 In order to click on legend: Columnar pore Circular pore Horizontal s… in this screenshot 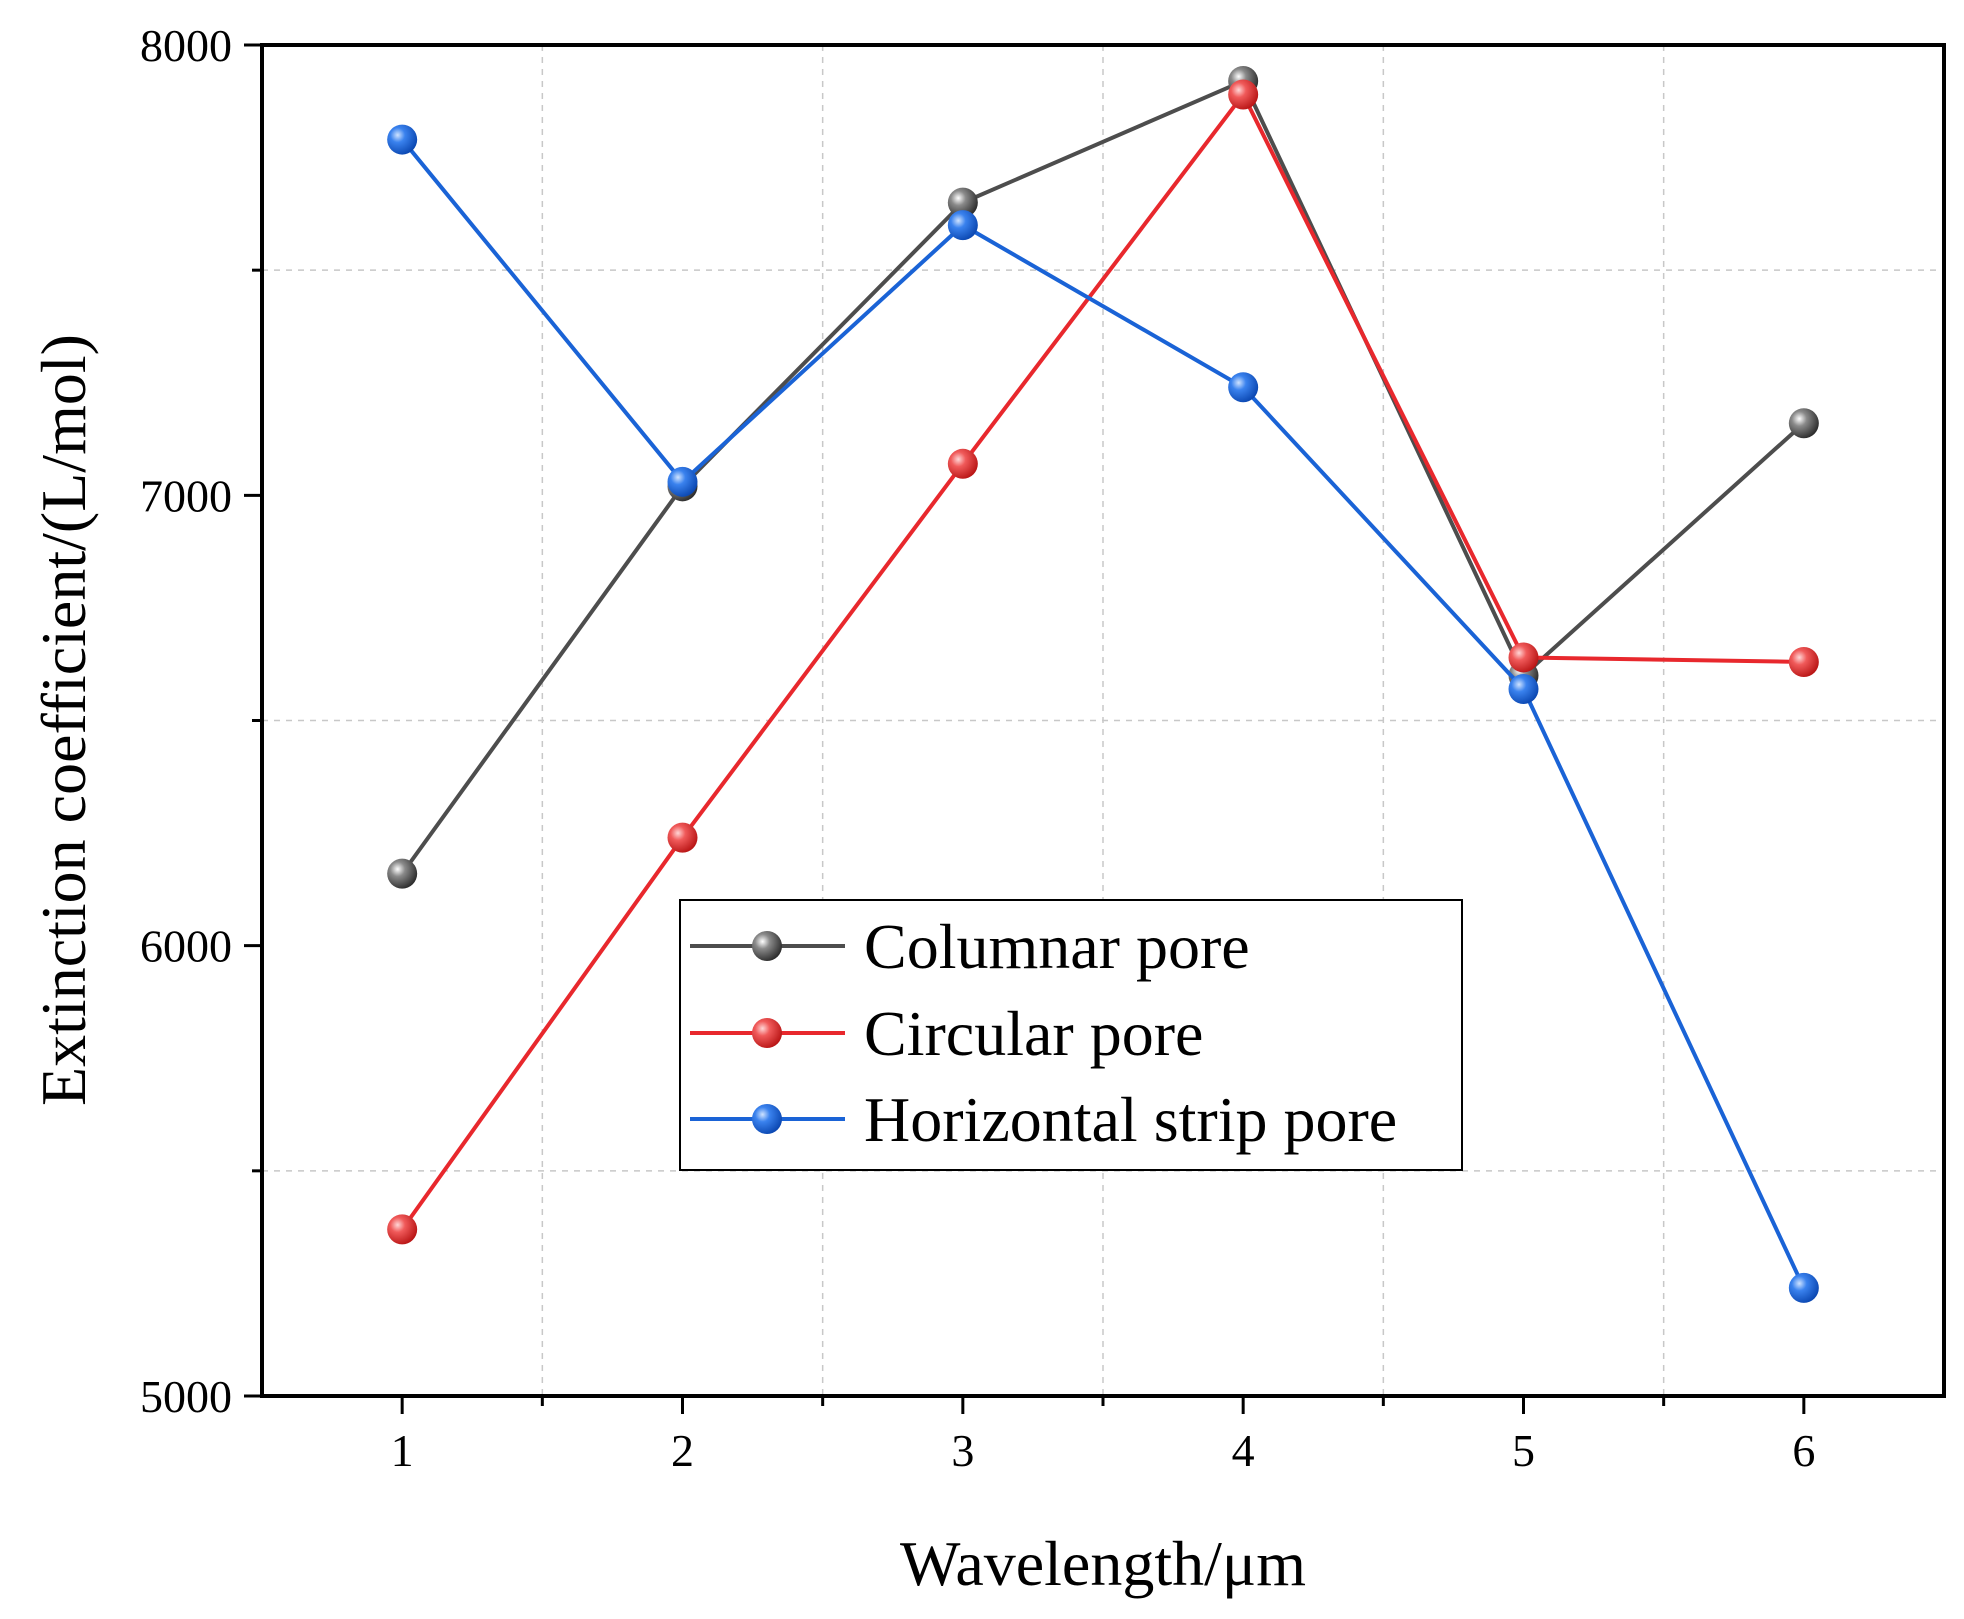, I will do `click(1071, 1035)`.